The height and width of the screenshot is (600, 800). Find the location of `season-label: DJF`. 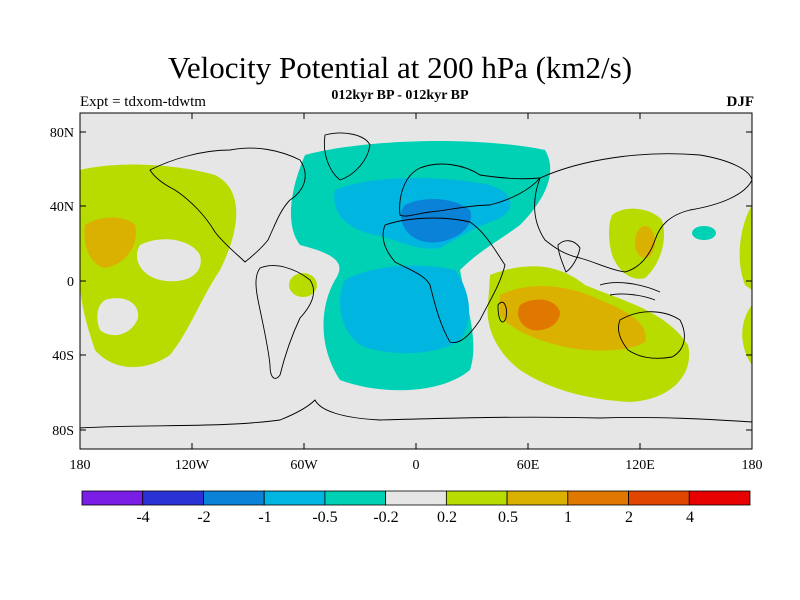

season-label: DJF is located at coordinates (740, 102).